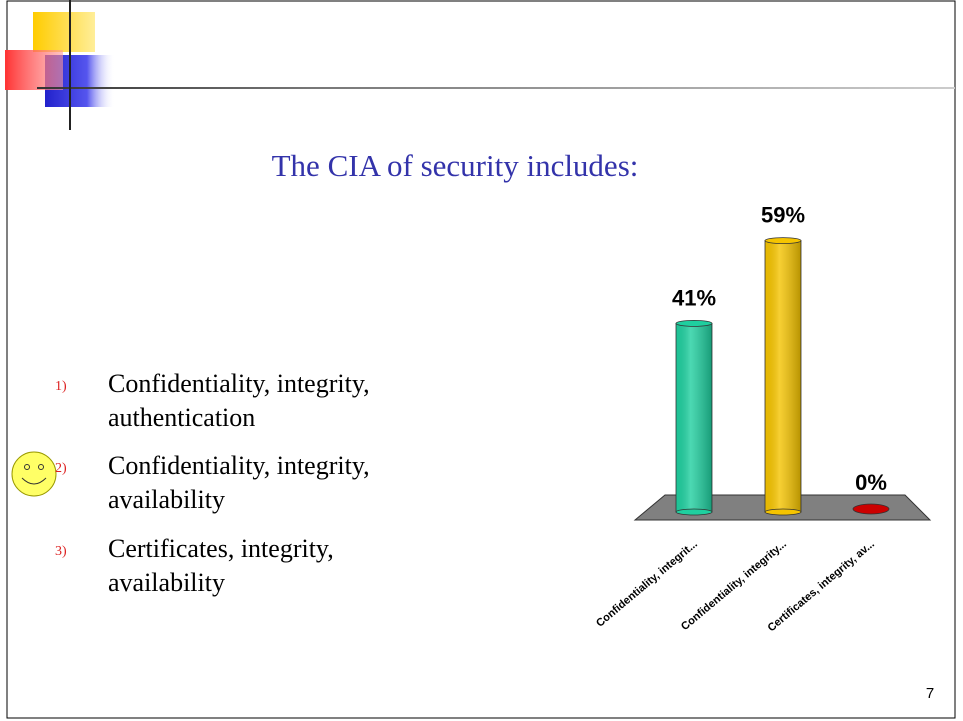 The height and width of the screenshot is (721, 963). What do you see at coordinates (34, 474) in the screenshot?
I see `smiley` at bounding box center [34, 474].